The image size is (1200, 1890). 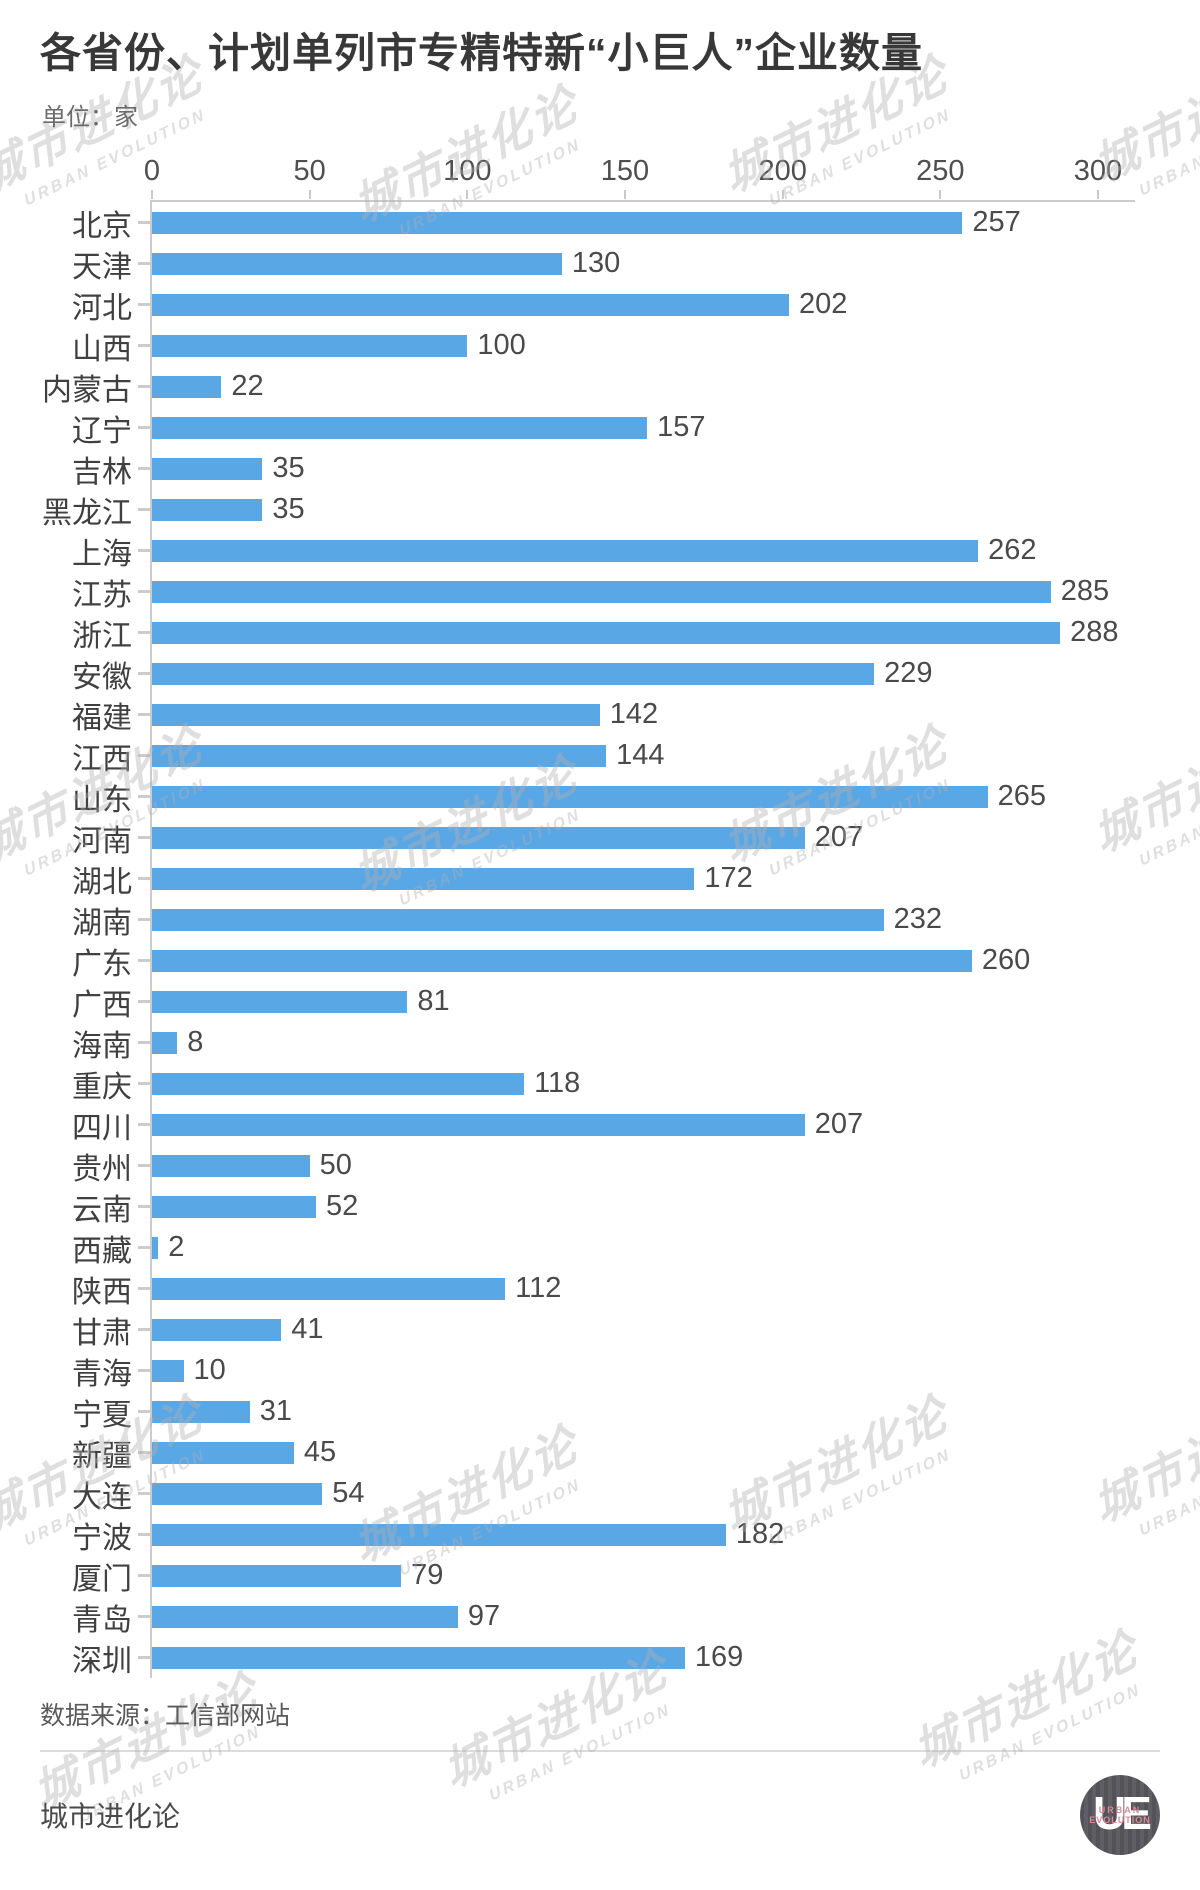 What do you see at coordinates (75, 797) in the screenshot?
I see `category-label: 山东` at bounding box center [75, 797].